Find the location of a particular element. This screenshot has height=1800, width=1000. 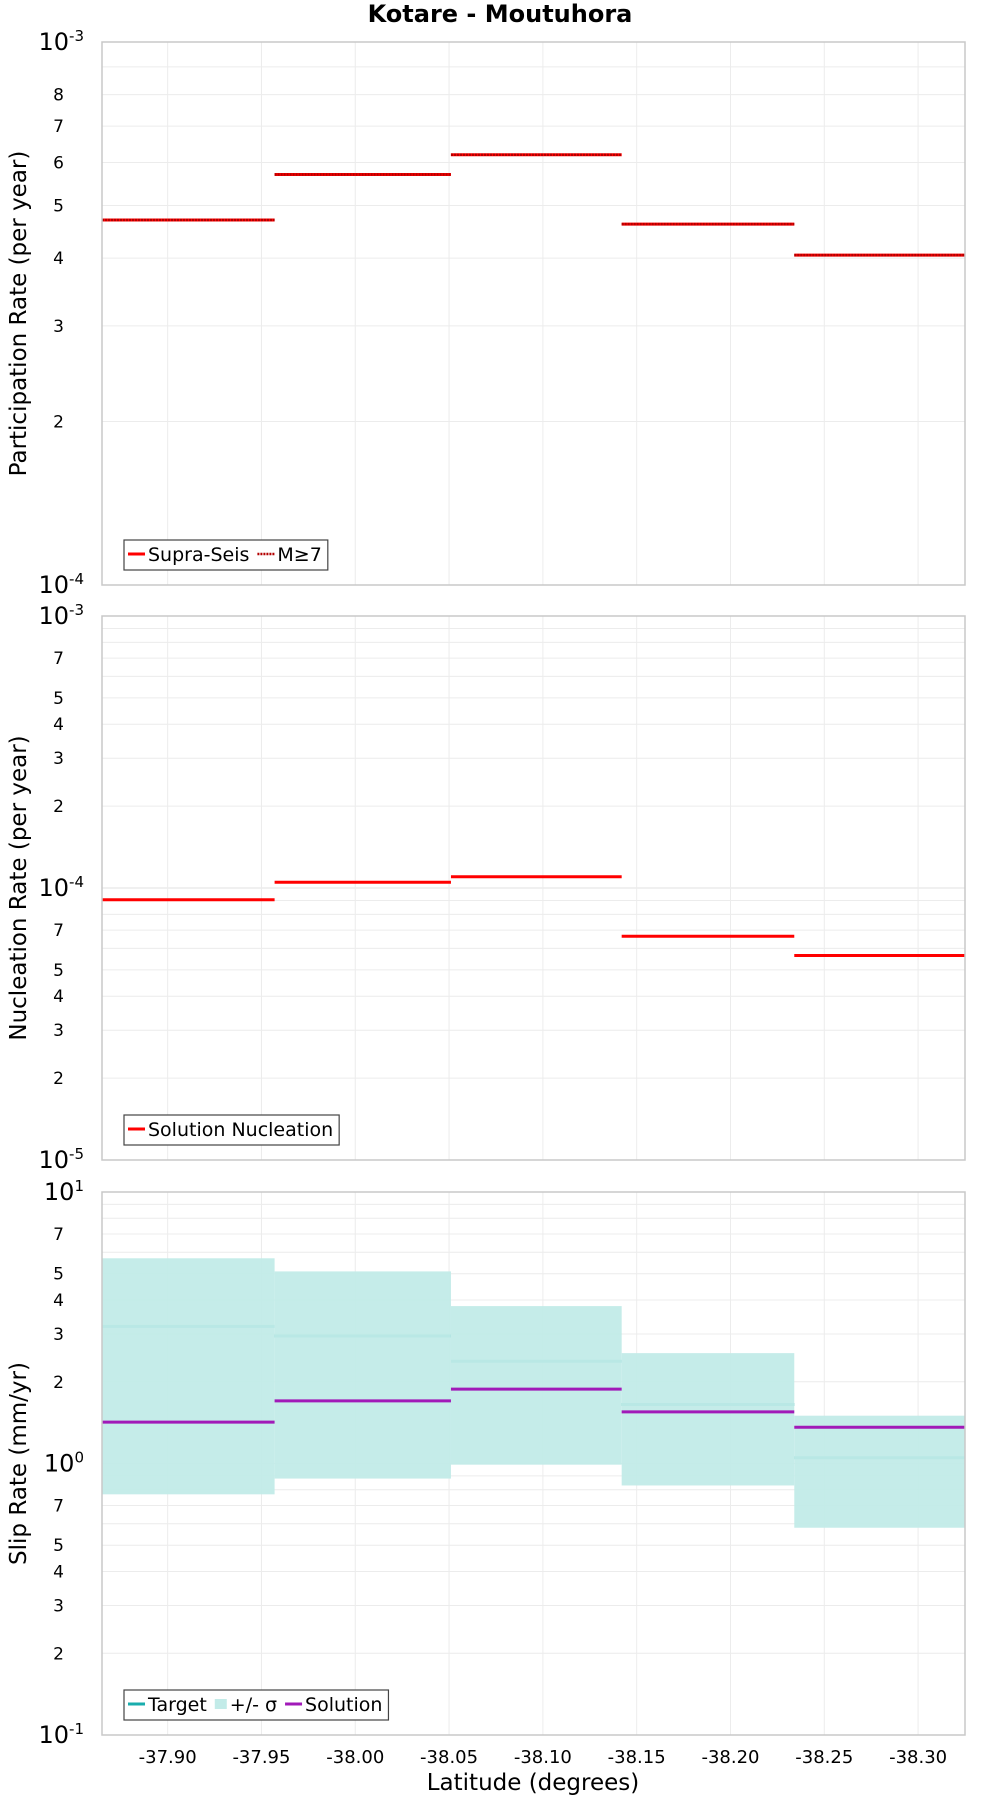

series-supra-seis is located at coordinates (533, 205).